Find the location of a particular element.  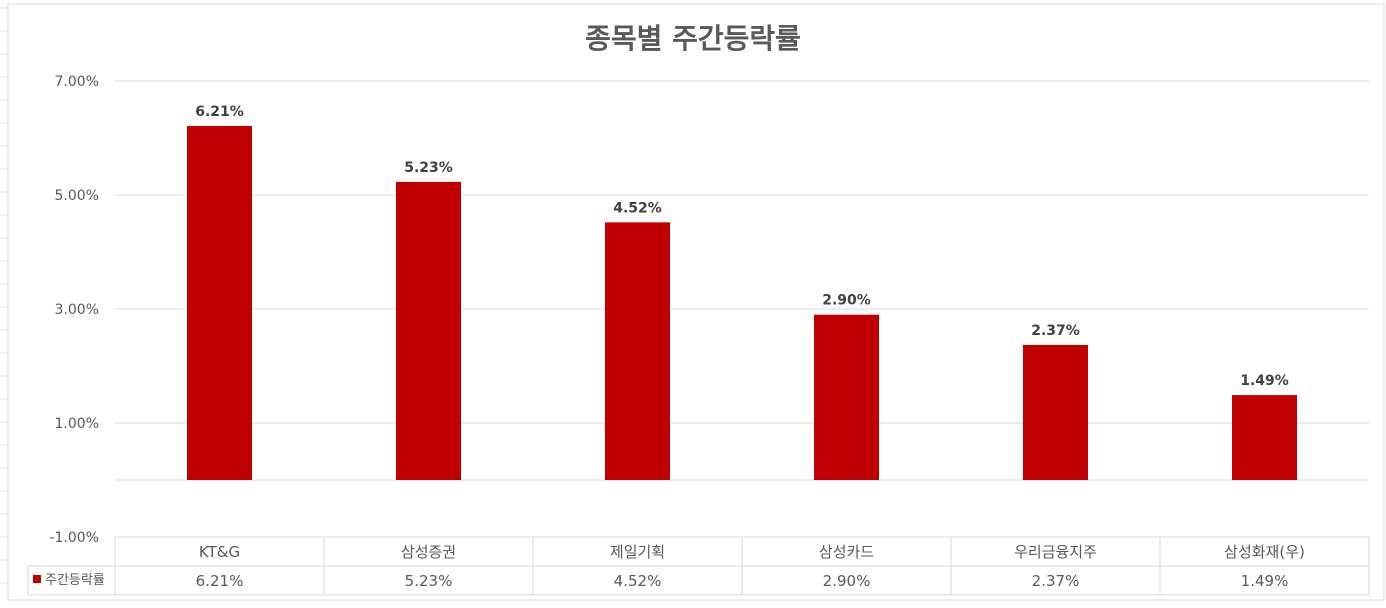

legend-label: 주간등락률 is located at coordinates (75, 580).